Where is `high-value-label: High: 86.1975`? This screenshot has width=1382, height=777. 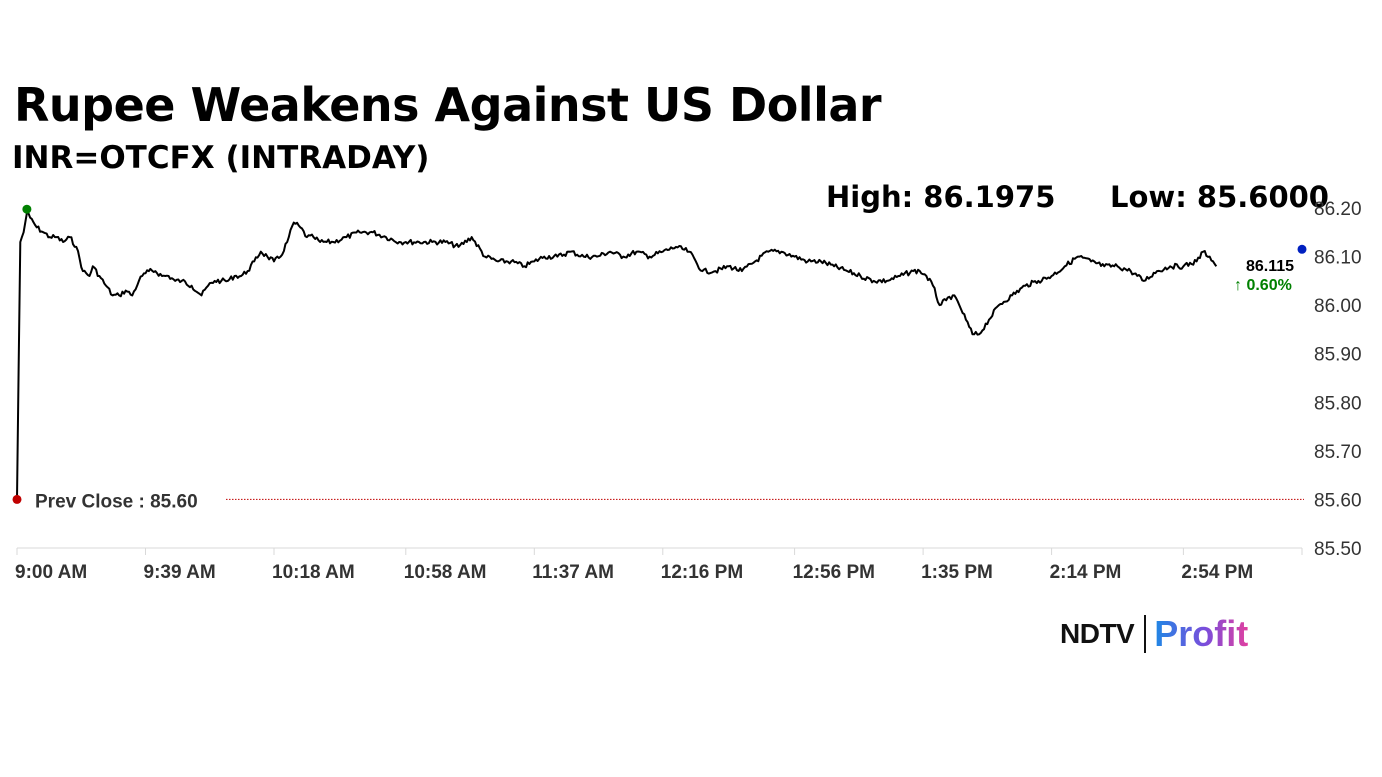
high-value-label: High: 86.1975 is located at coordinates (941, 197).